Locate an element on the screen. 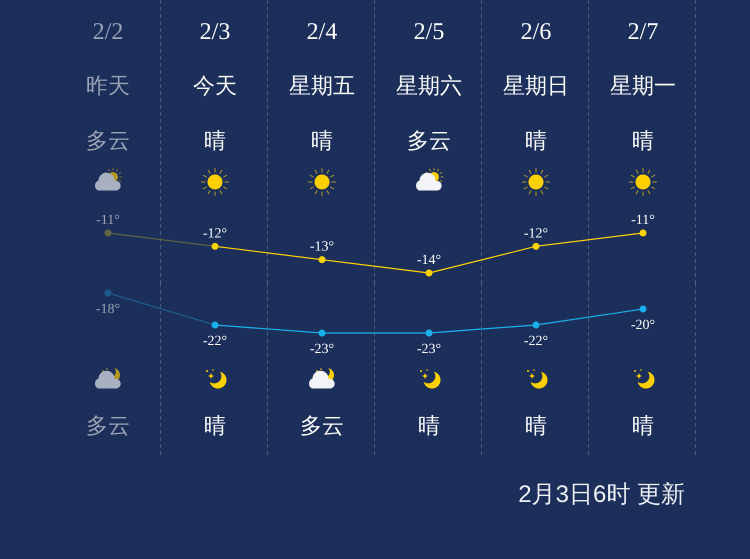  text: 星期一 is located at coordinates (643, 85).